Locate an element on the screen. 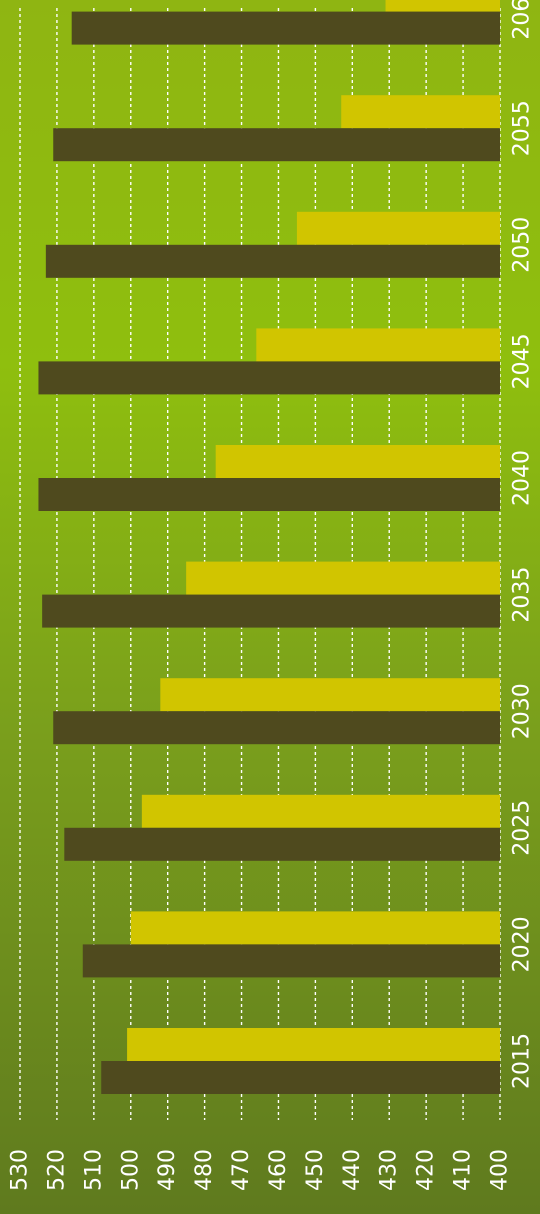  value-axis-tick-label: 520 is located at coordinates (56, 1170).